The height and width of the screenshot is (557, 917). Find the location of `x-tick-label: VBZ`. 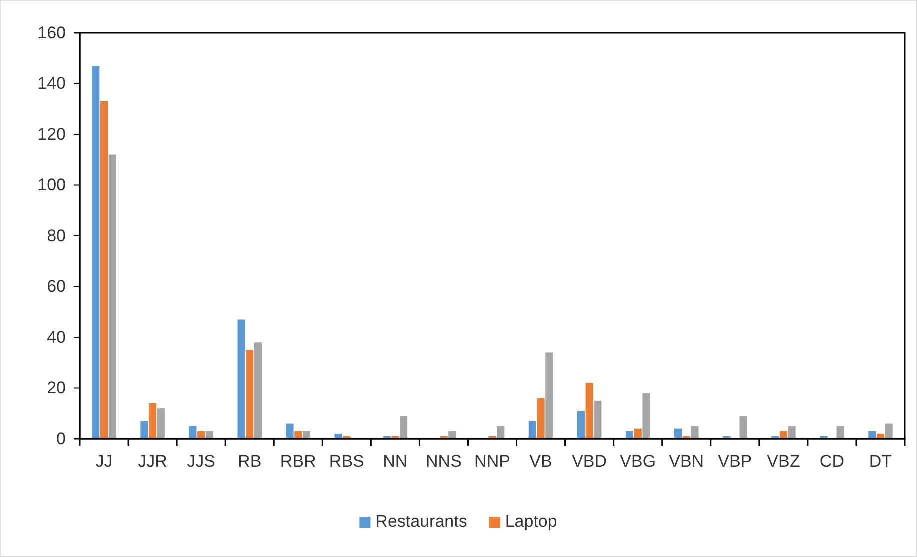

x-tick-label: VBZ is located at coordinates (783, 462).